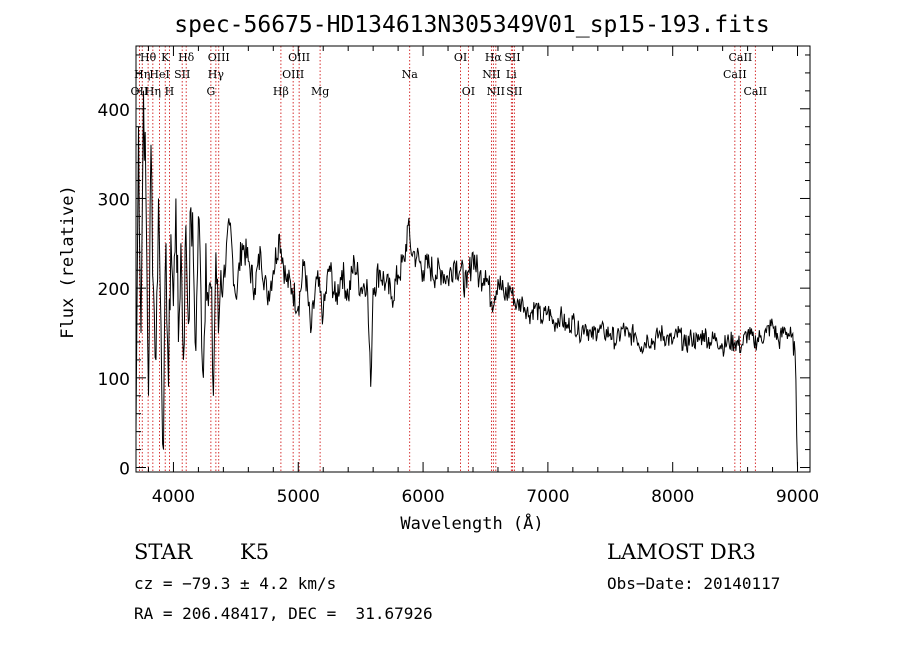 Image resolution: width=900 pixels, height=649 pixels. I want to click on y-tick-label: 100, so click(114, 380).